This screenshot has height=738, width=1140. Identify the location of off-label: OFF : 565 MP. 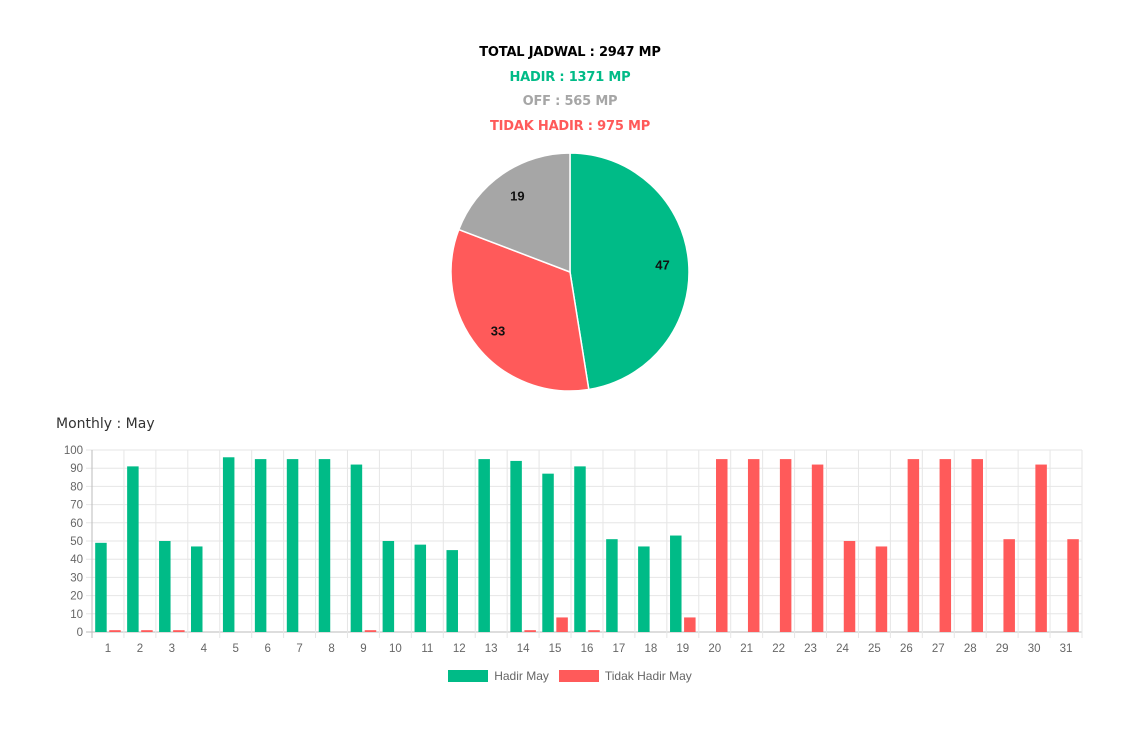
(570, 101).